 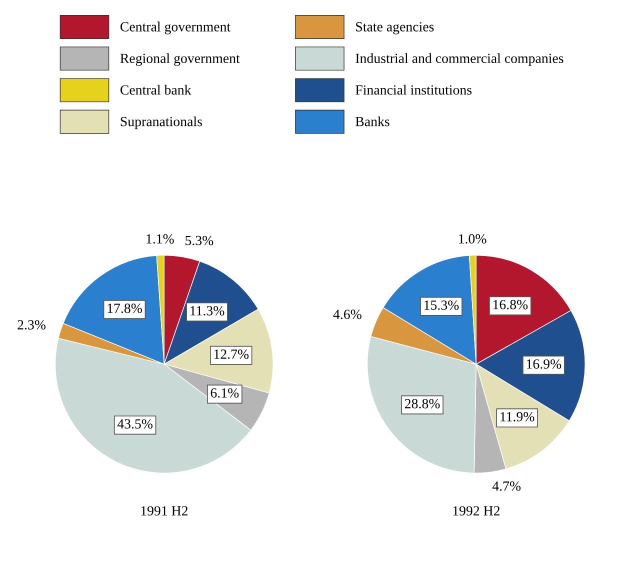 What do you see at coordinates (517, 417) in the screenshot?
I see `data-label: 11.9%` at bounding box center [517, 417].